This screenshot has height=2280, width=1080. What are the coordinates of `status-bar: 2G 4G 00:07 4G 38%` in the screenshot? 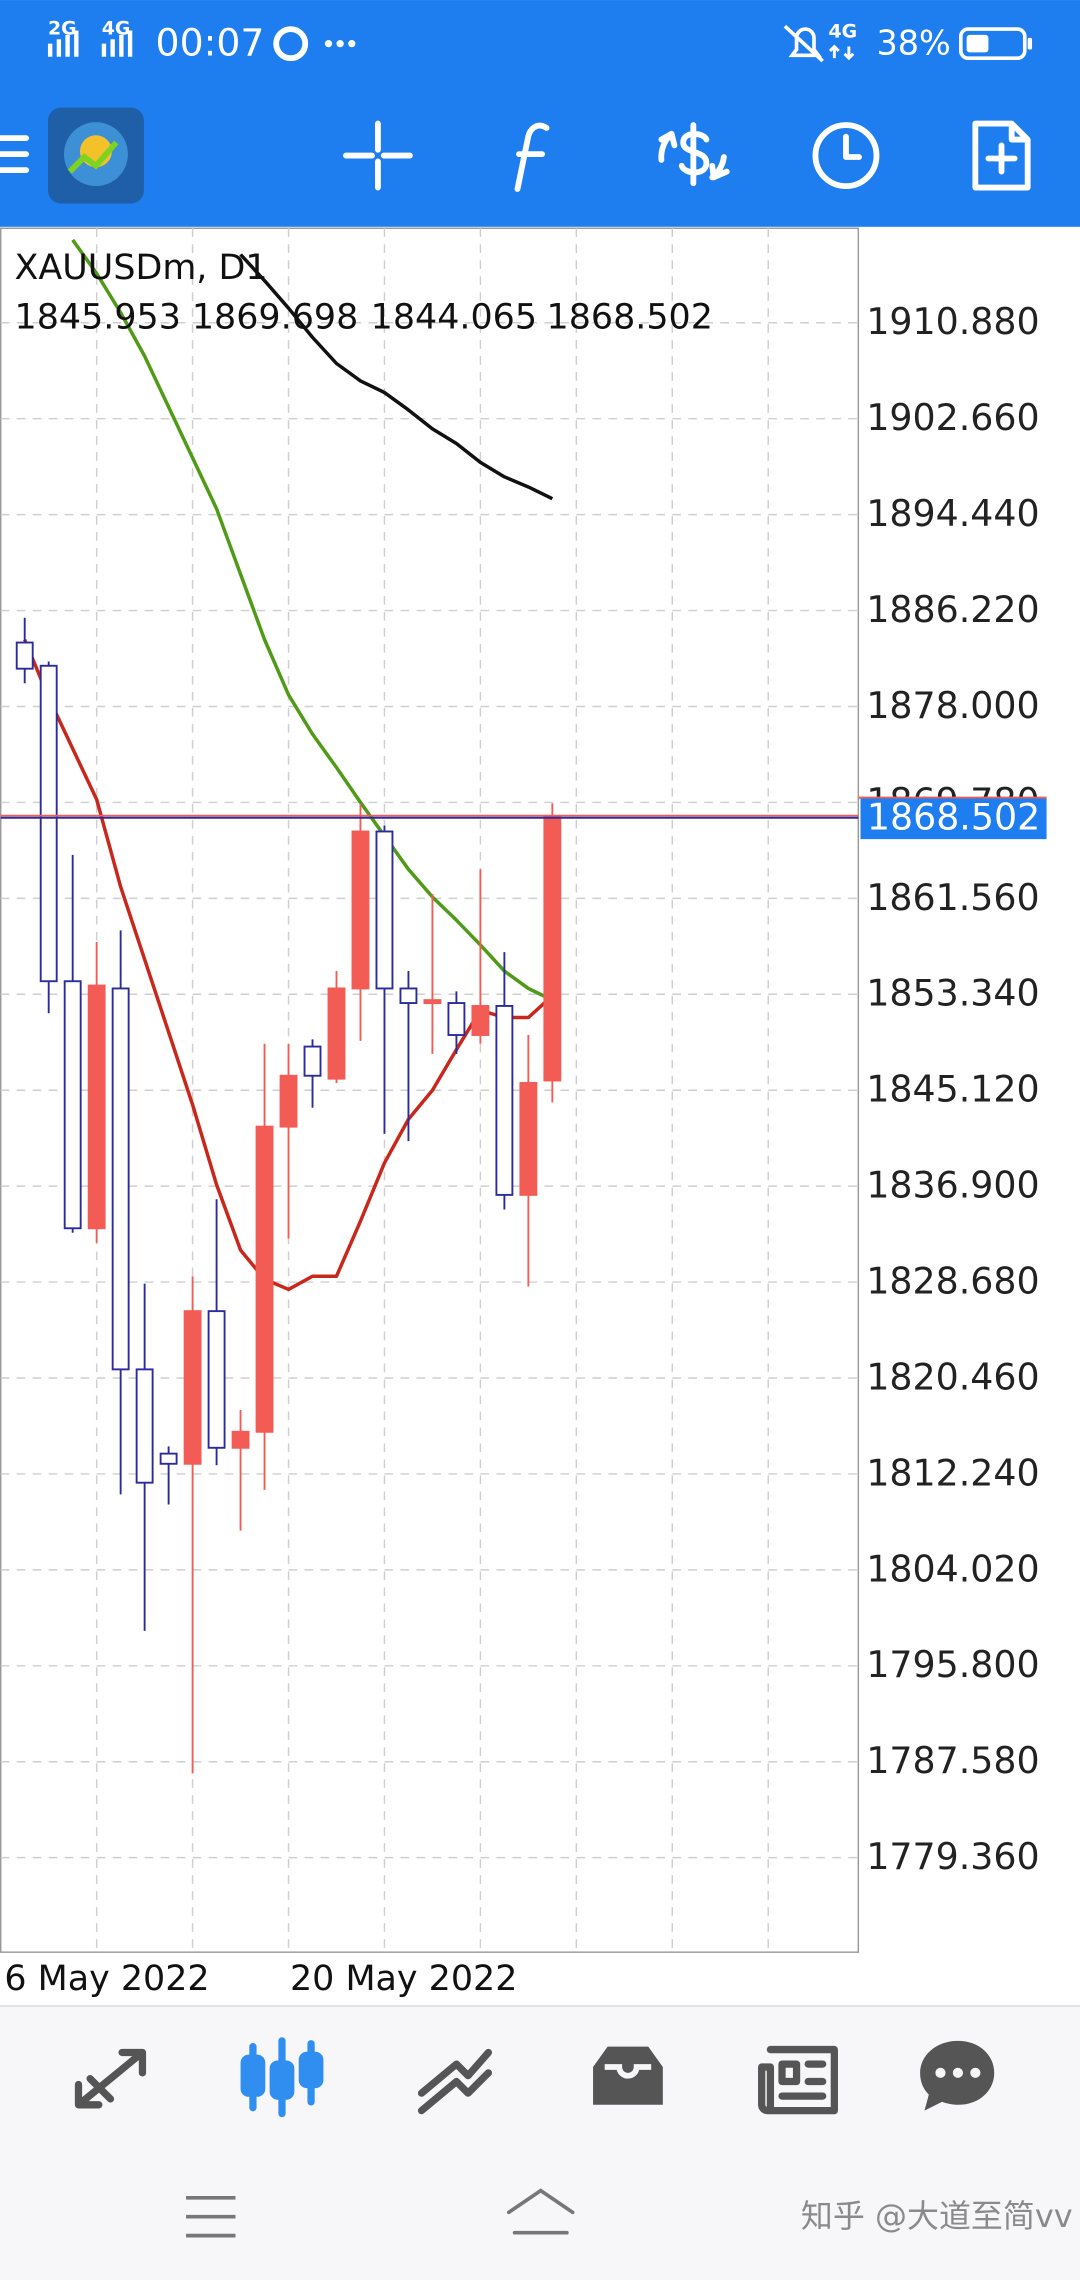 It's located at (540, 41).